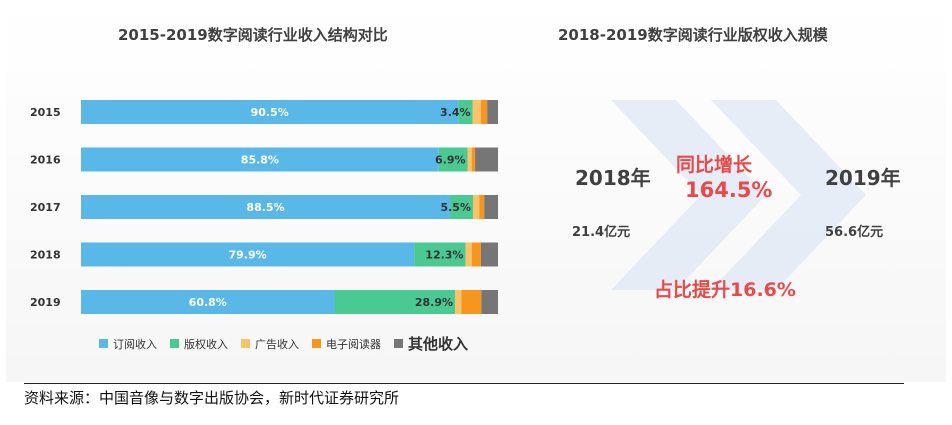 Image resolution: width=952 pixels, height=425 pixels. I want to click on value-2019: 56.6亿元, so click(854, 232).